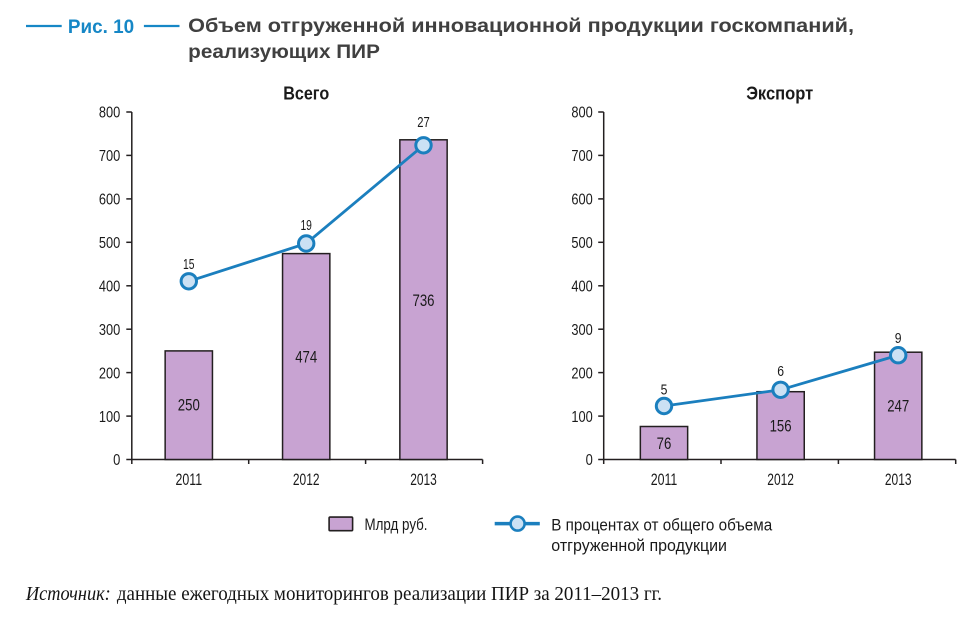  I want to click on svg-text: 15, so click(189, 265).